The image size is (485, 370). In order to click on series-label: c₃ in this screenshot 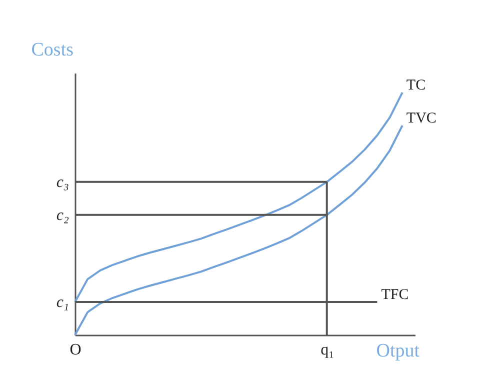, I will do `click(62, 182)`.